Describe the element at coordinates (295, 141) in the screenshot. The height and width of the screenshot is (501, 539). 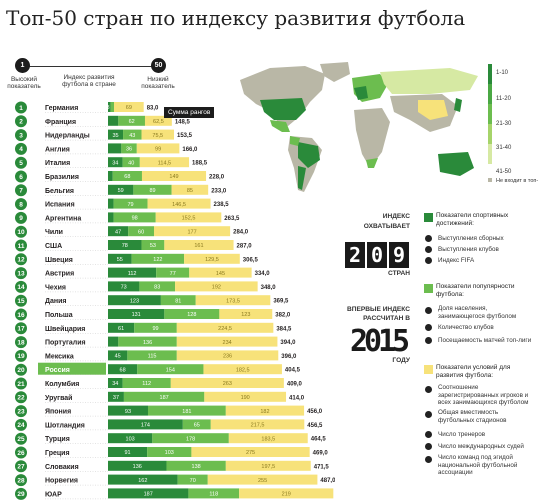
I see `map-colombia` at that location.